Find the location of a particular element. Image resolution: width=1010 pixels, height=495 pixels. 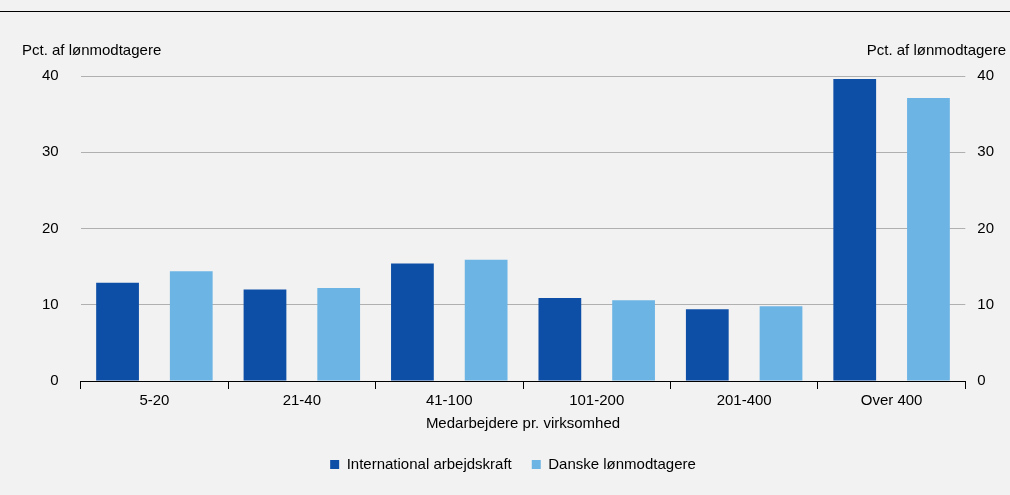

y-axis-title: Pct. af lønmodtagere is located at coordinates (92, 49).